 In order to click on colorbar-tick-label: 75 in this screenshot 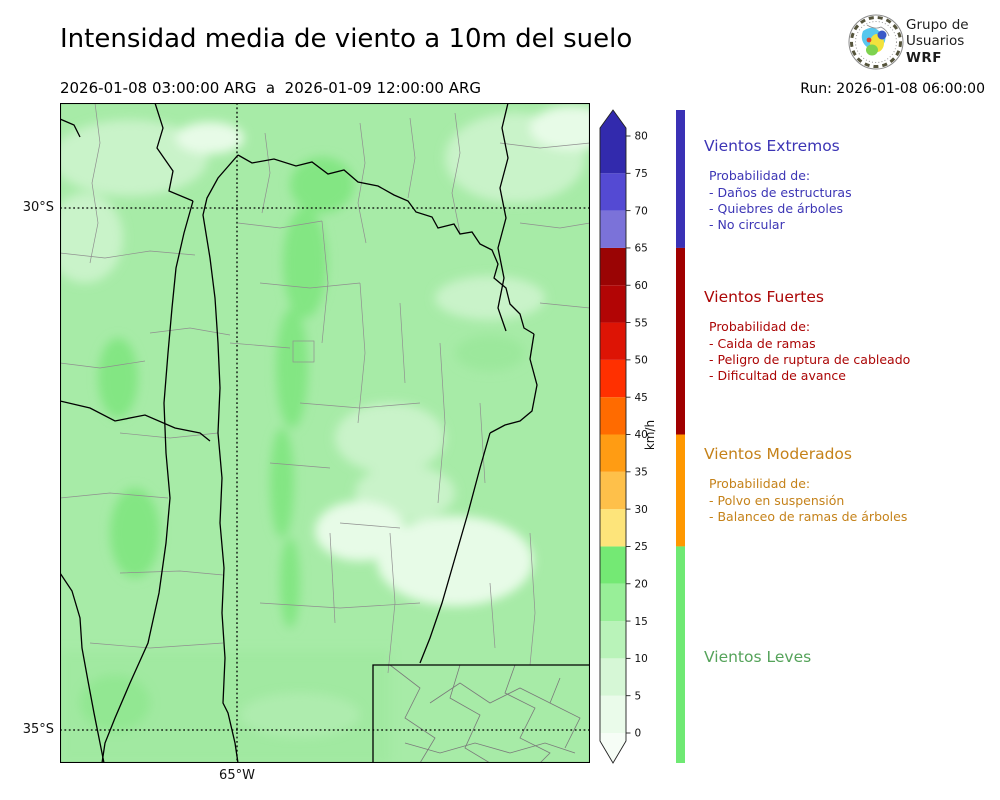, I will do `click(641, 174)`.